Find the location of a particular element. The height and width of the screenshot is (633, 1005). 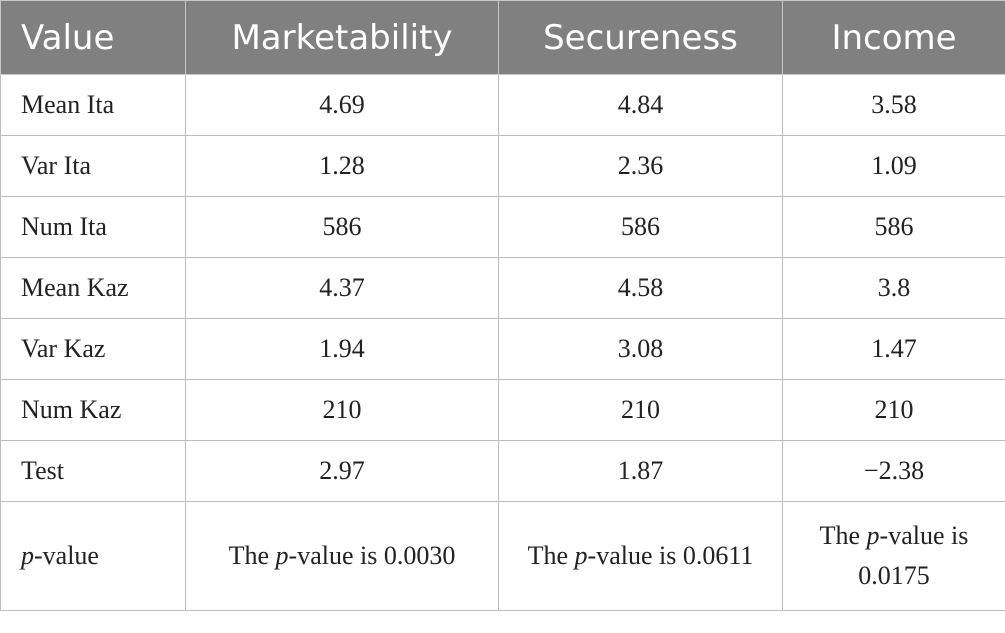

table-cell: 3.8 is located at coordinates (893, 288).